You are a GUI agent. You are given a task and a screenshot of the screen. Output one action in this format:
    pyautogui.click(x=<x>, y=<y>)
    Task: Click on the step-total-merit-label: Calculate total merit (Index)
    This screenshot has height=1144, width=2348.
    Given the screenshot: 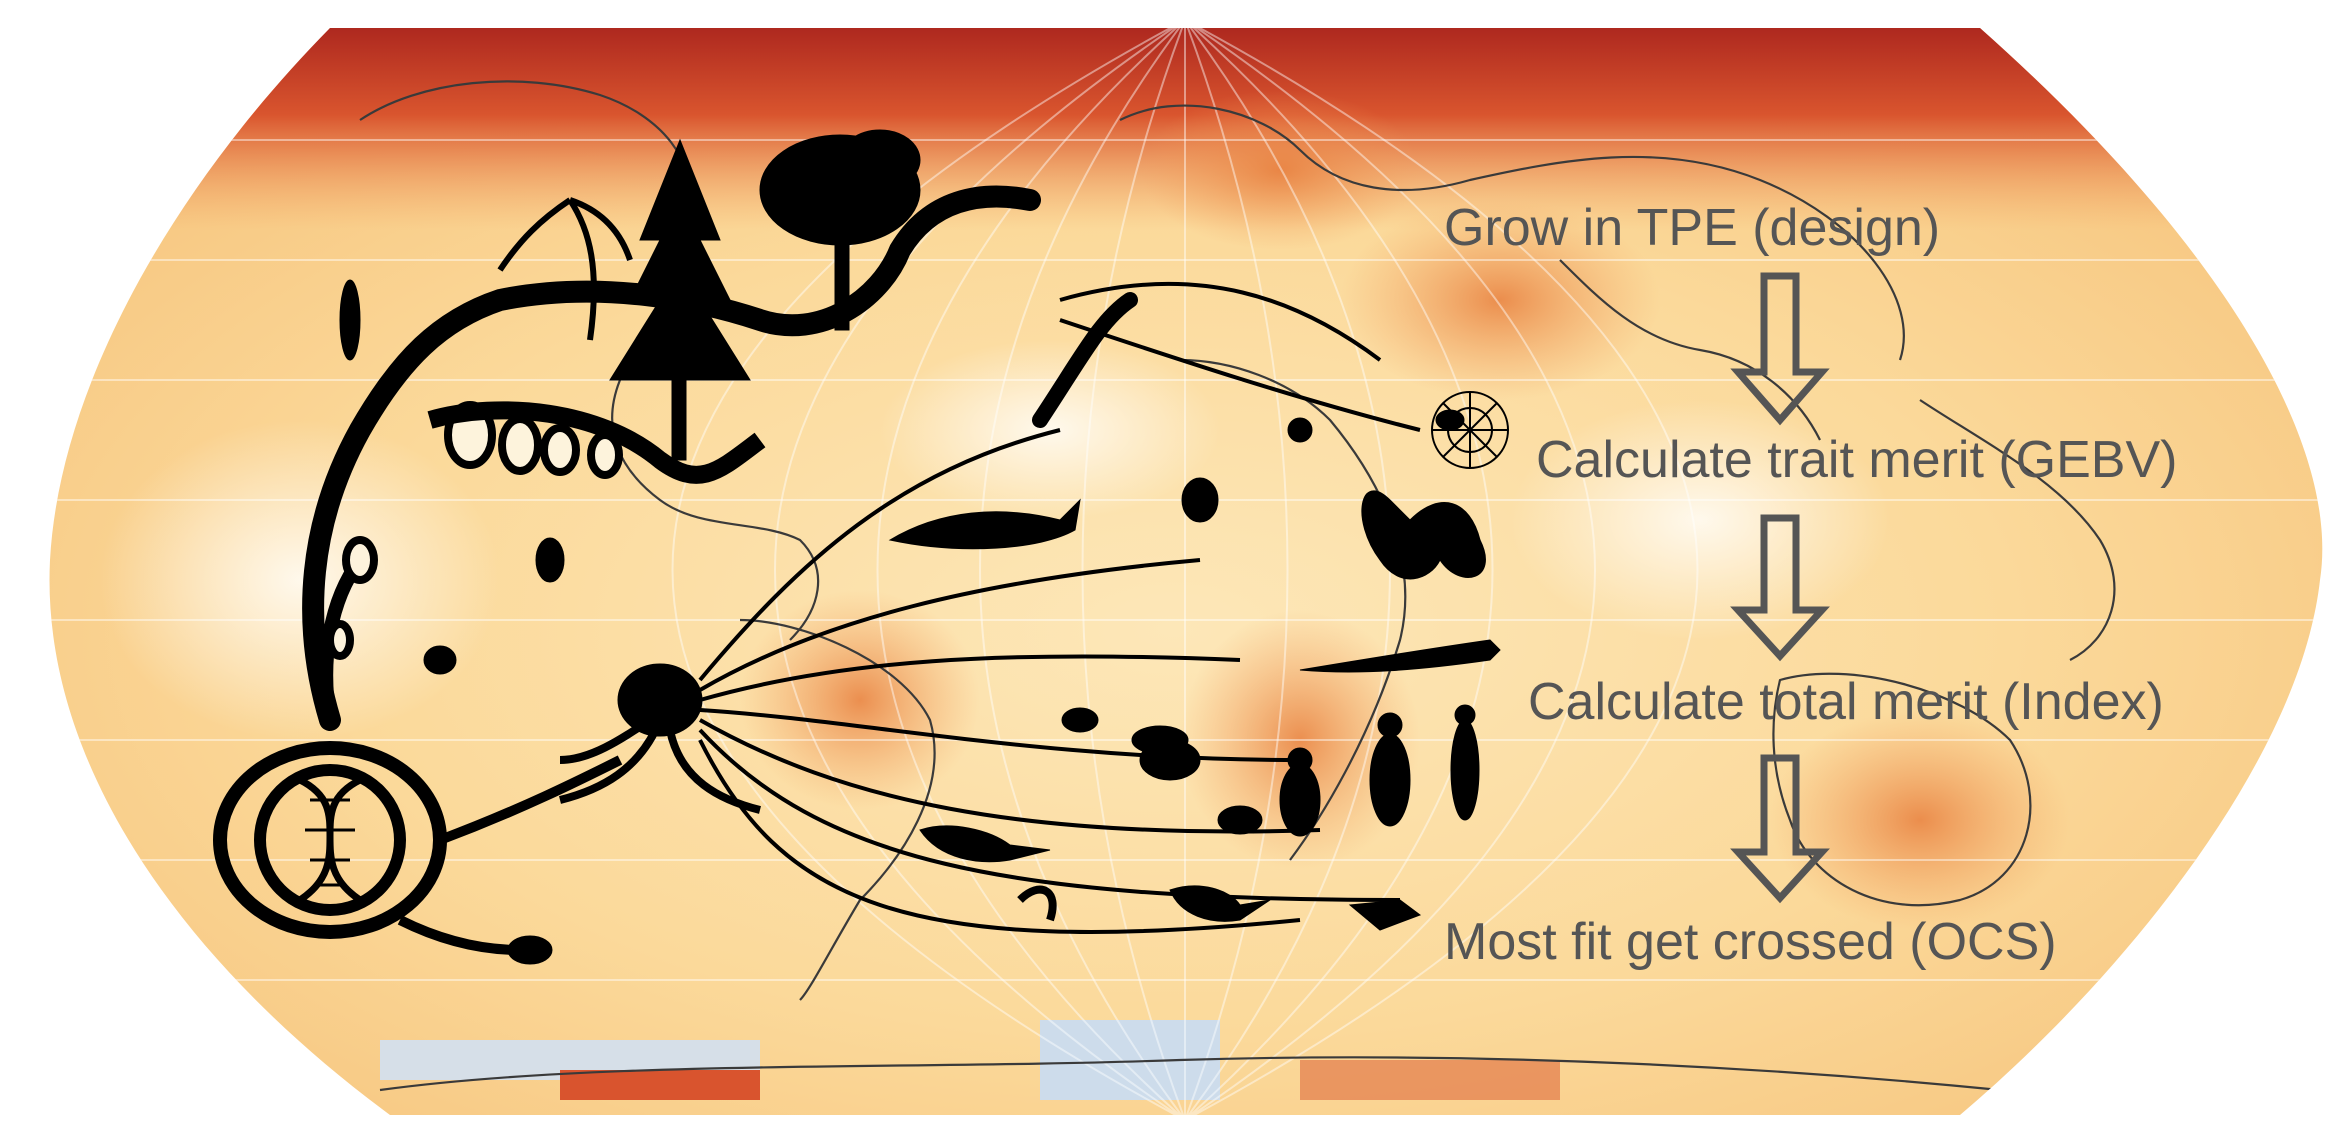 What is the action you would take?
    pyautogui.click(x=1846, y=702)
    